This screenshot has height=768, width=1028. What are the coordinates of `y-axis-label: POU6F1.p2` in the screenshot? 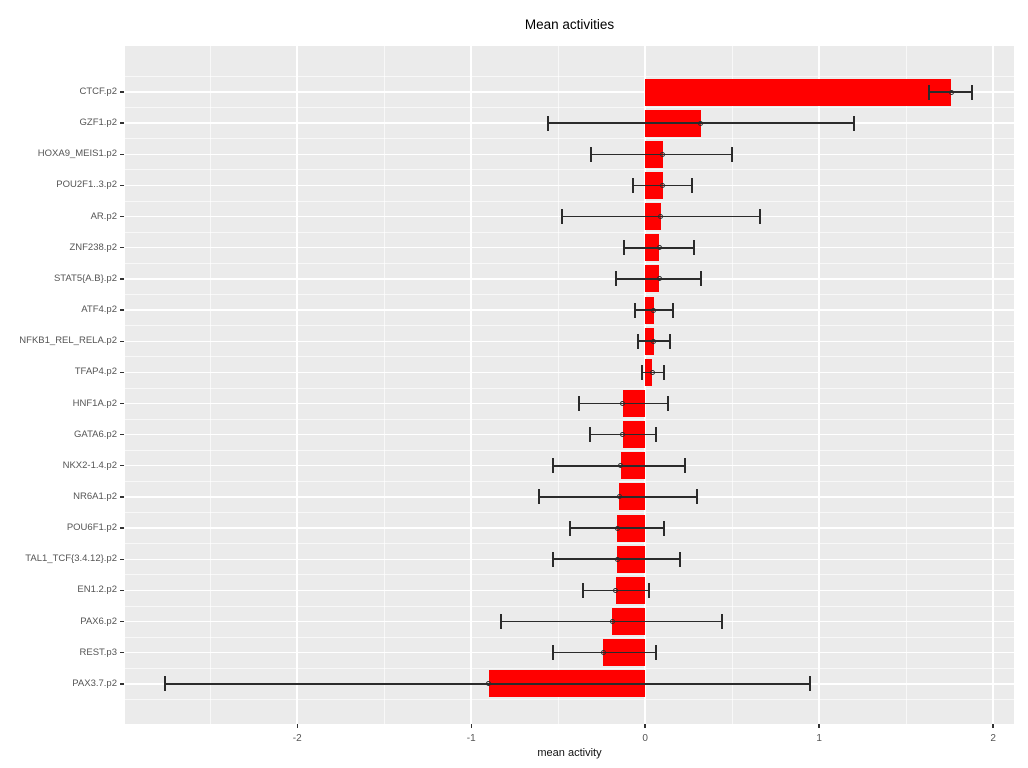 It's located at (91, 528).